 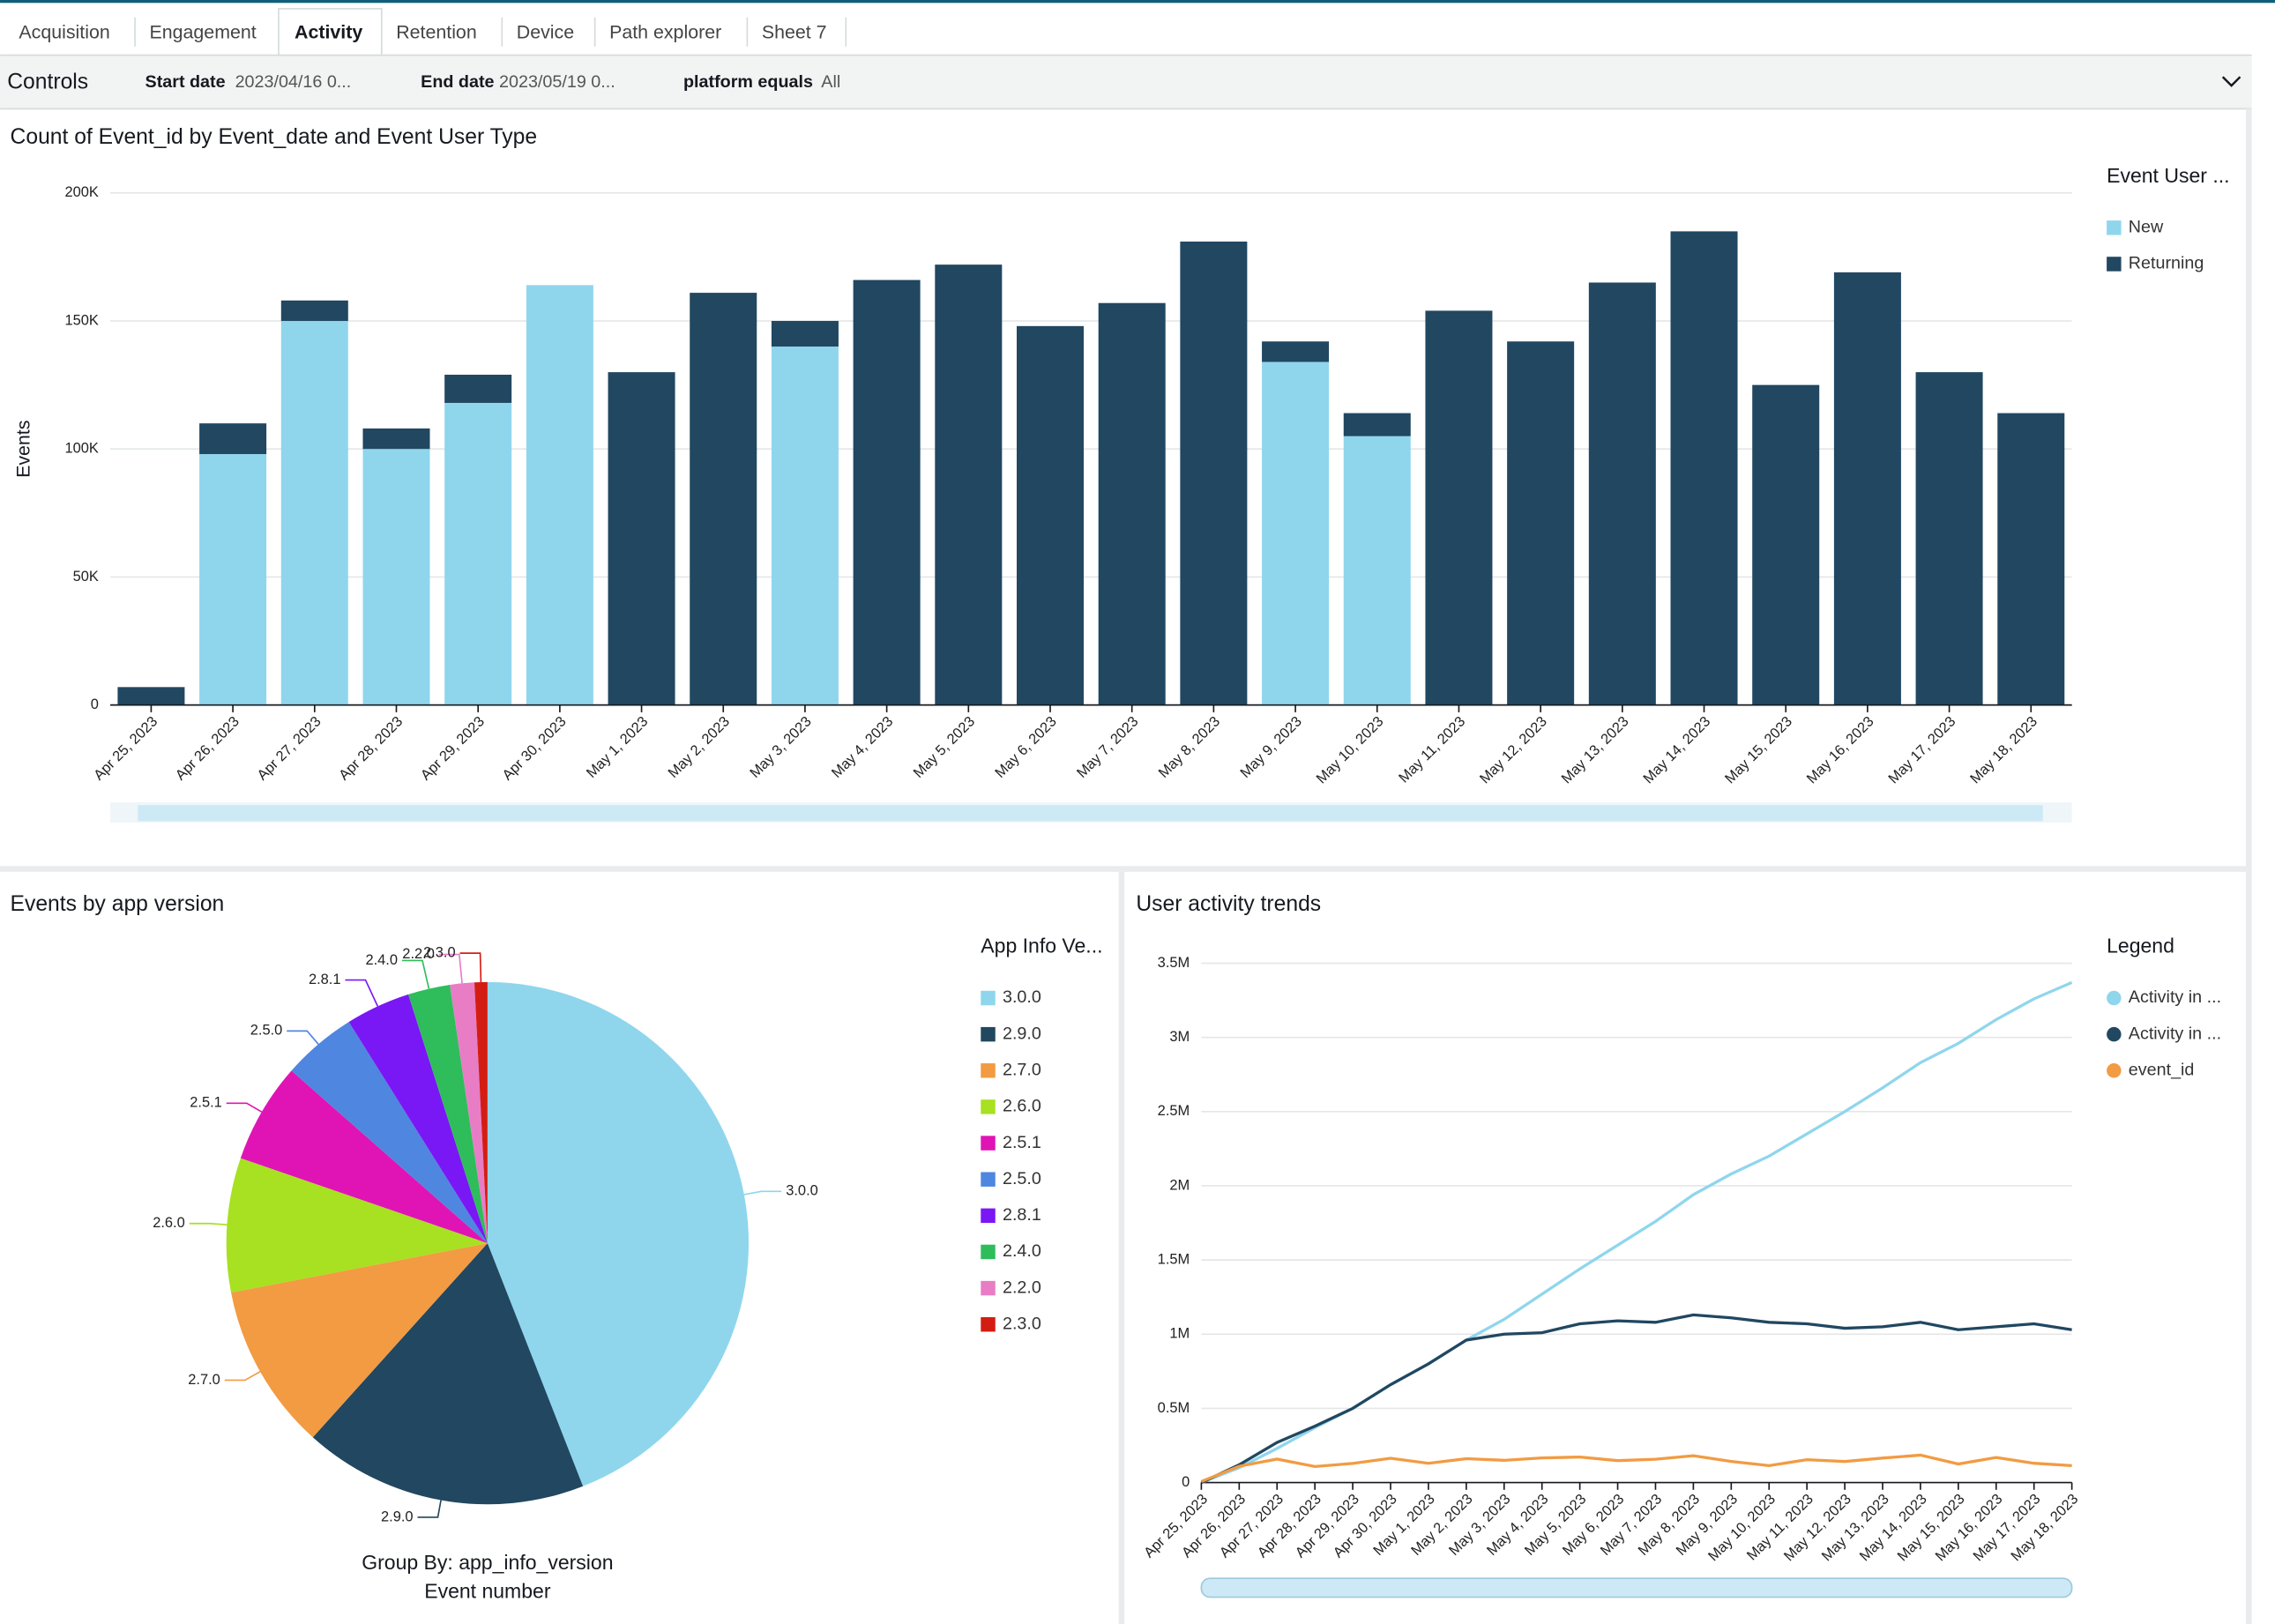 What do you see at coordinates (381, 960) in the screenshot?
I see `slice-label: 2.4.0` at bounding box center [381, 960].